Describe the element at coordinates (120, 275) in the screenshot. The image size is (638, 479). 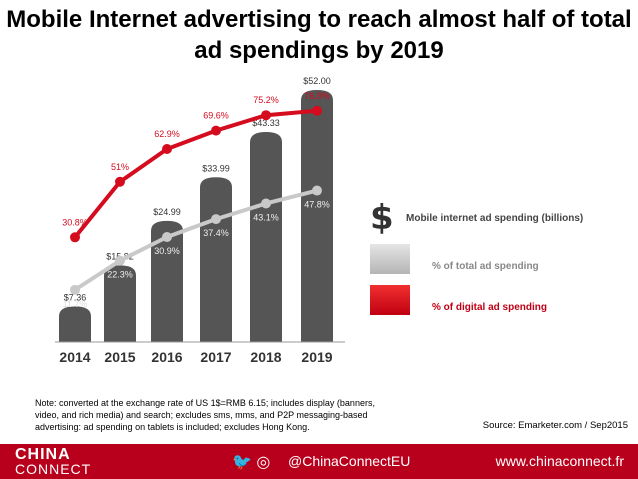
I see `total-label-2015: 22.3%` at that location.